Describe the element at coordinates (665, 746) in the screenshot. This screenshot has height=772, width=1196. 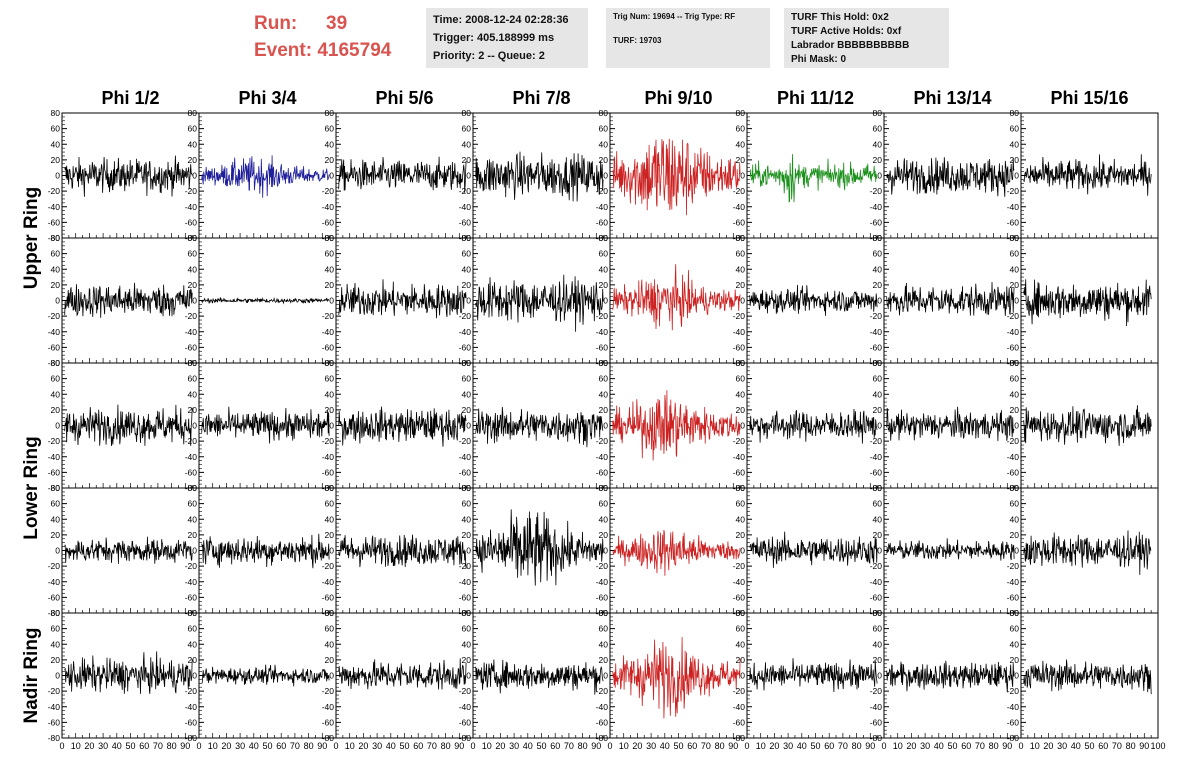
I see `x-tick-label: 40` at that location.